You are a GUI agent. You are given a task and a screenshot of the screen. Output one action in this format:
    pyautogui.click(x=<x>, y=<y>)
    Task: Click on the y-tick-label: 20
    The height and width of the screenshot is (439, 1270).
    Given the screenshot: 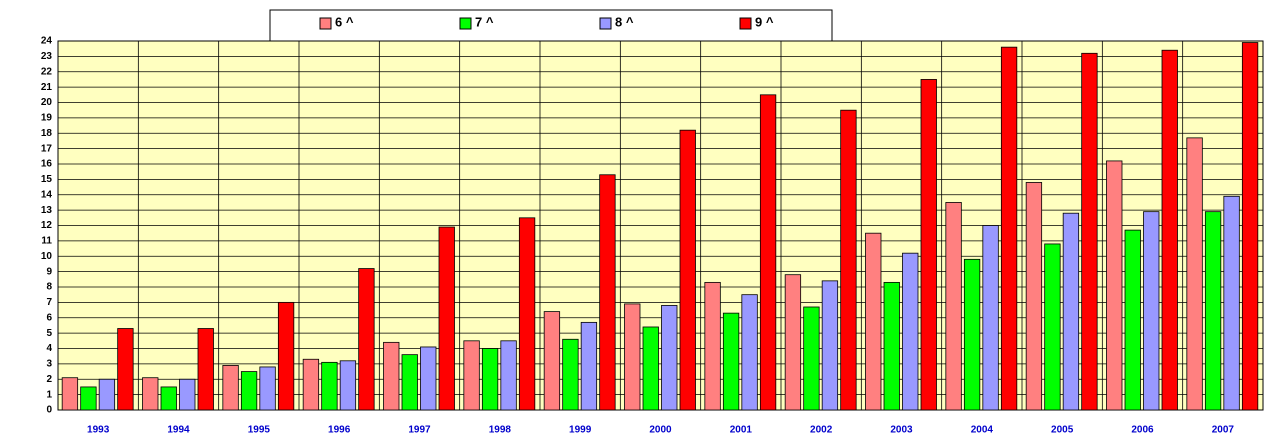 What is the action you would take?
    pyautogui.click(x=47, y=102)
    